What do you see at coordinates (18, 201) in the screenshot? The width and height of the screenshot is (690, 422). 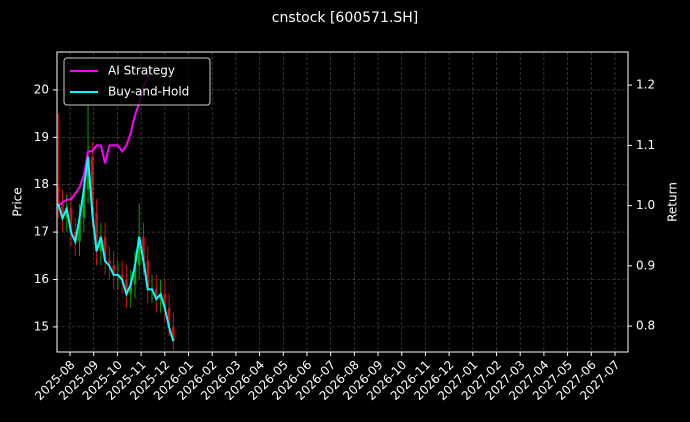 I see `y-axis-label: Price` at bounding box center [18, 201].